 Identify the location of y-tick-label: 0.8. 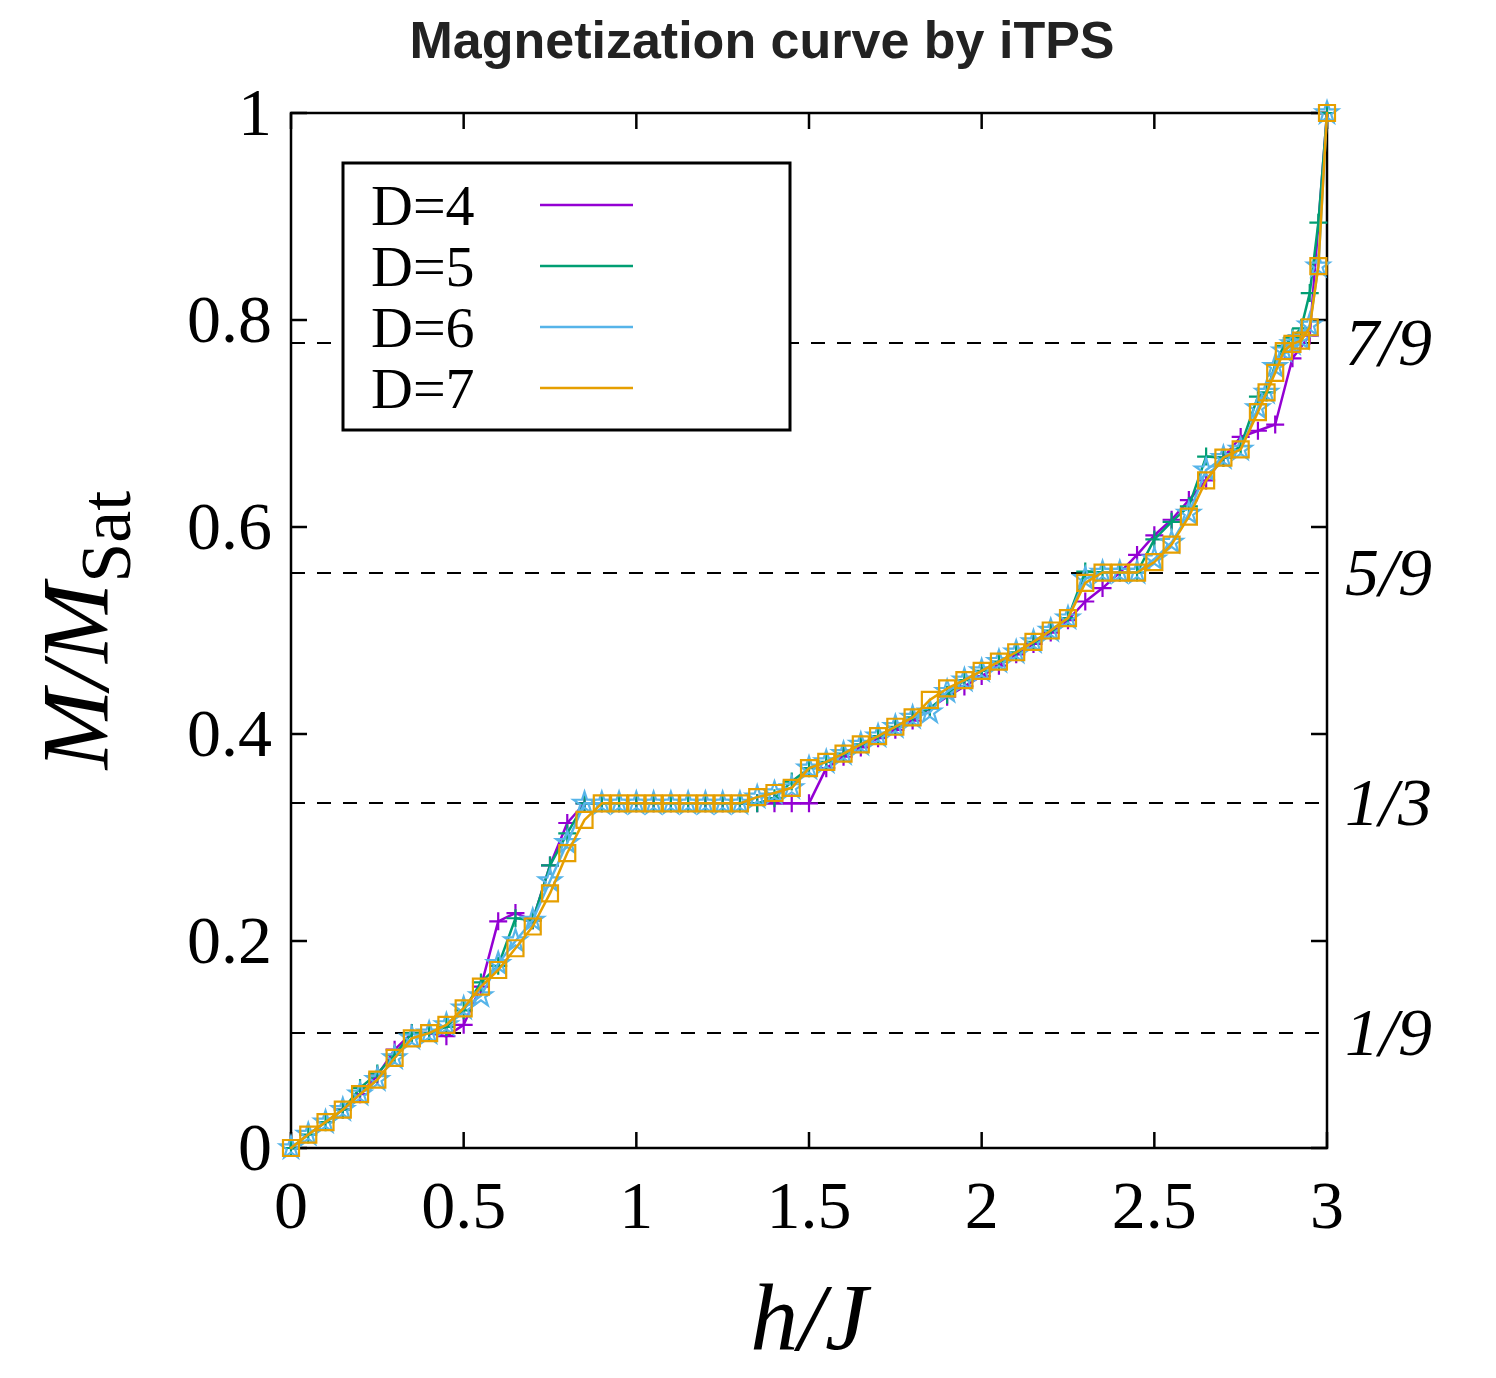
(229, 319).